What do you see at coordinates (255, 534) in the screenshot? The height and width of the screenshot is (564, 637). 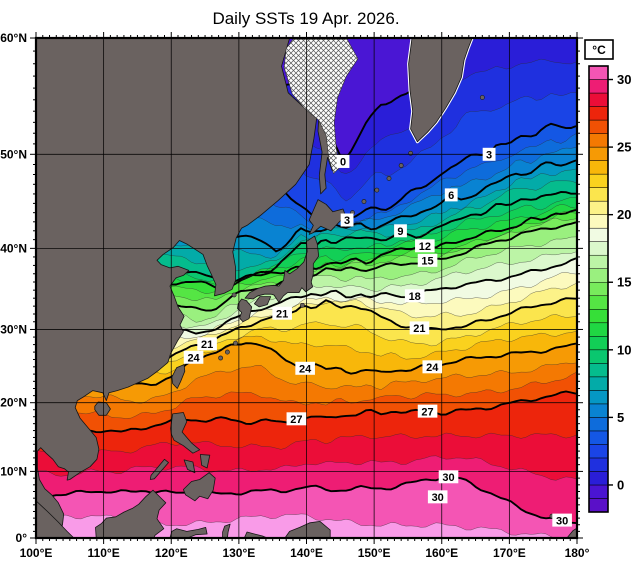 I see `land-new-guinea-west` at bounding box center [255, 534].